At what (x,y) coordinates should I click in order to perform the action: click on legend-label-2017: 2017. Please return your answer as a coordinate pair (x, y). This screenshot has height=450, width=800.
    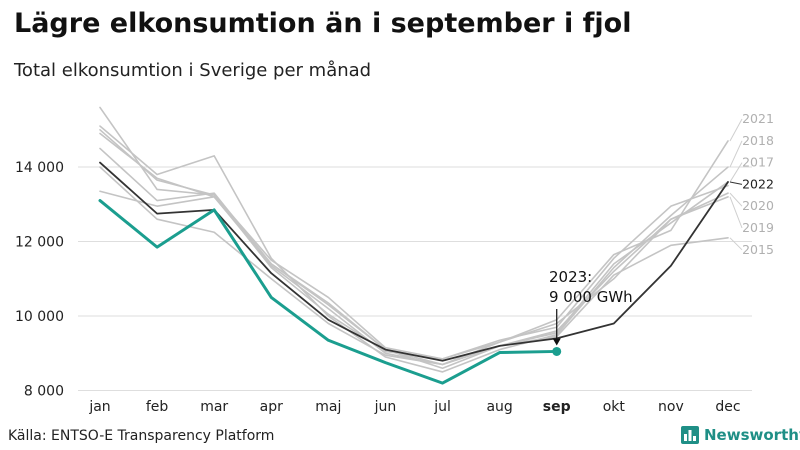
    Looking at the image, I should click on (758, 162).